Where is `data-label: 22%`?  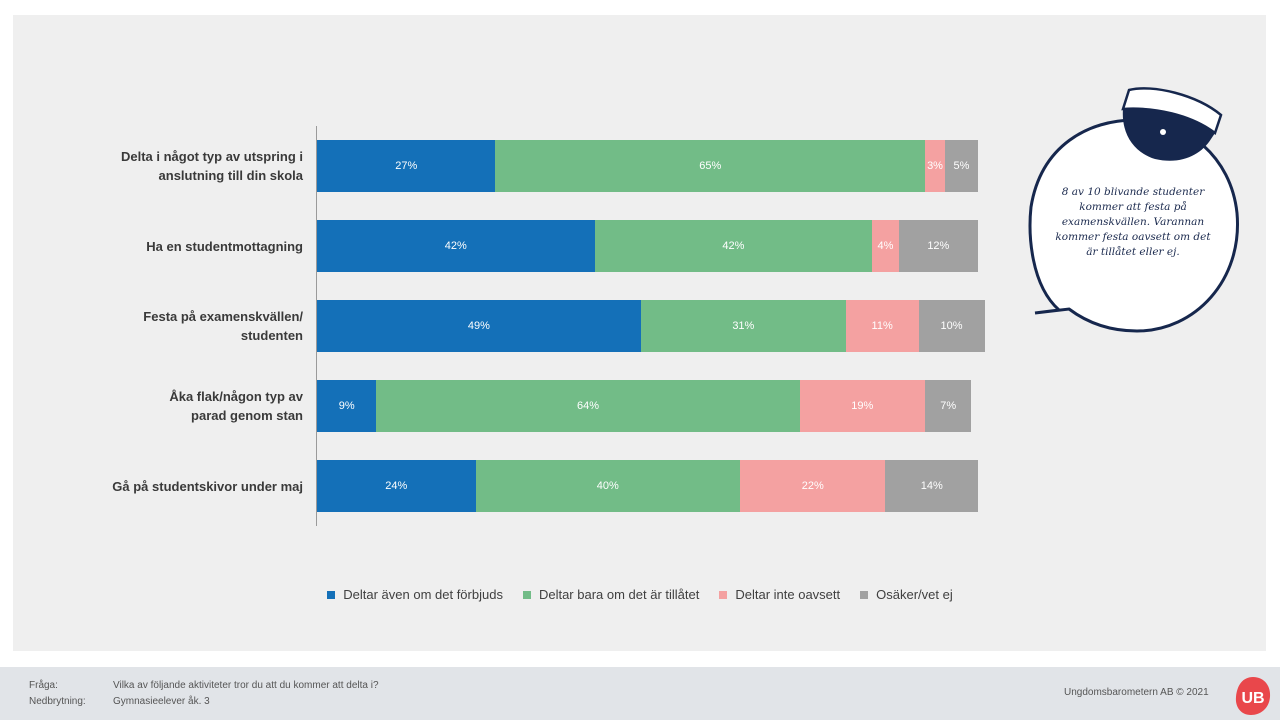 data-label: 22% is located at coordinates (812, 486).